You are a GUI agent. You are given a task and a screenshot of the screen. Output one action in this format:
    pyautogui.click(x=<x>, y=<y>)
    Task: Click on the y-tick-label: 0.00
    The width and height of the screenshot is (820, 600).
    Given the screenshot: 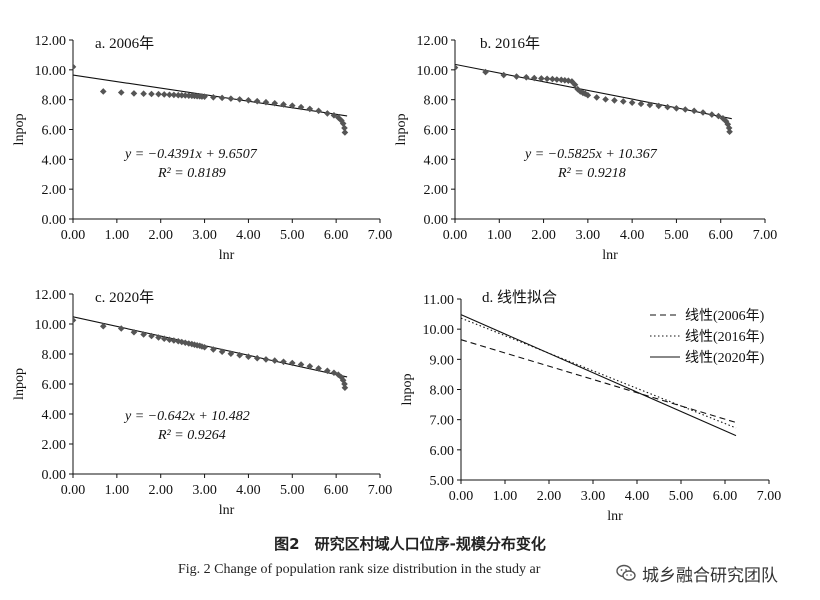 What is the action you would take?
    pyautogui.click(x=54, y=220)
    